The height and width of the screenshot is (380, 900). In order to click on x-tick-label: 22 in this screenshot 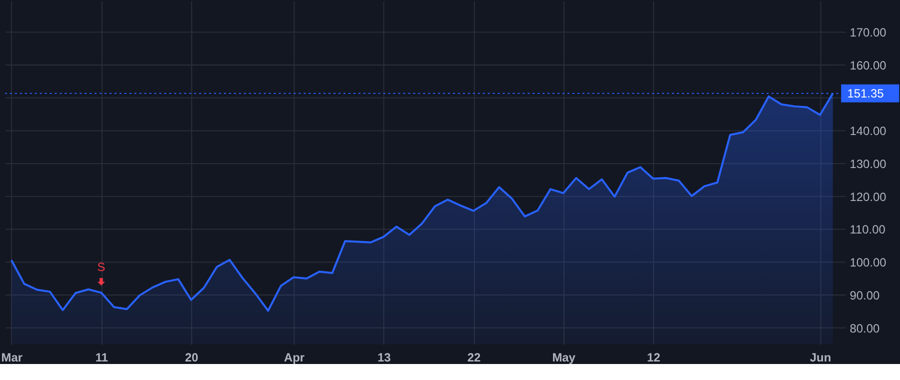, I will do `click(474, 357)`.